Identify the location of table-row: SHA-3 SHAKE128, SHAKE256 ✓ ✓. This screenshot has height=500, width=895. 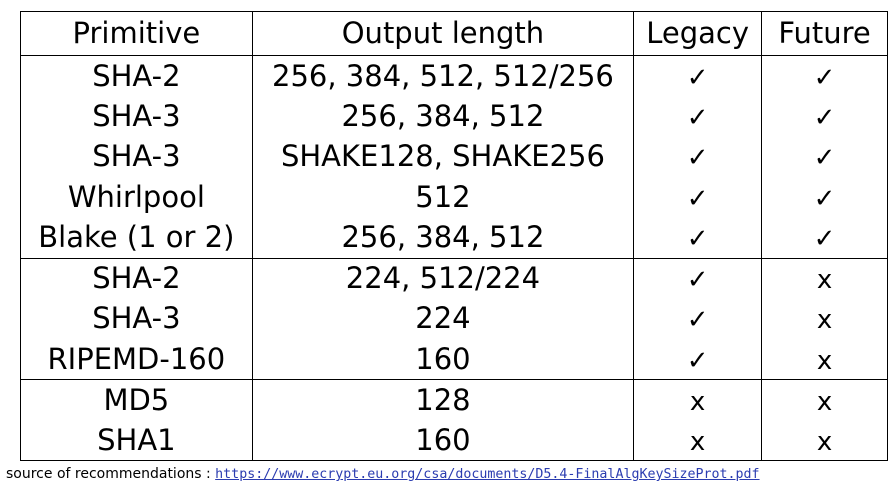
(454, 156).